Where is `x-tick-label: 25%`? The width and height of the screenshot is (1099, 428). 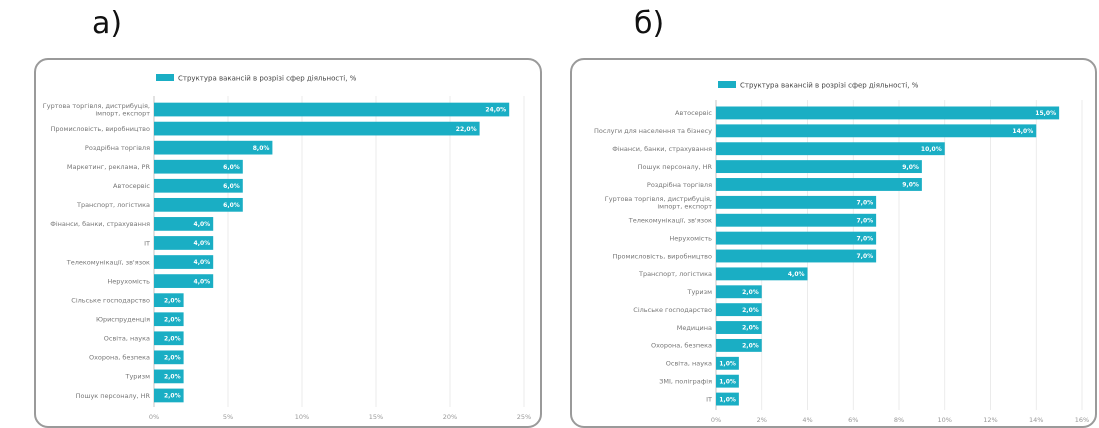 x-tick-label: 25% is located at coordinates (524, 417).